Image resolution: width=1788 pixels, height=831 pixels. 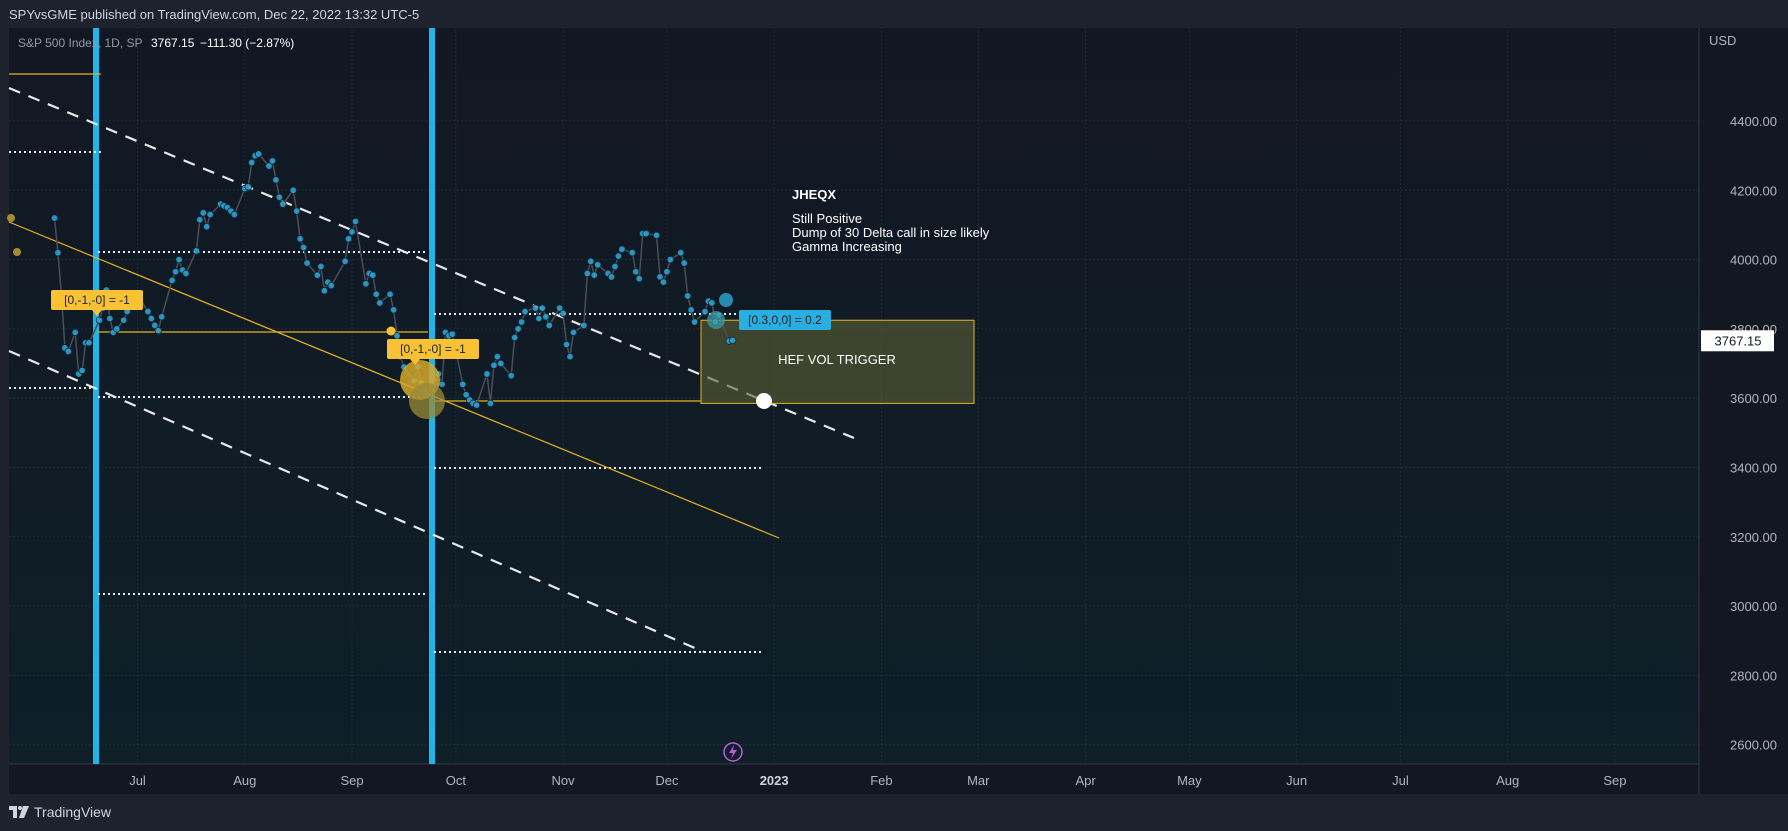 What do you see at coordinates (837, 361) in the screenshot?
I see `vol-trigger-box` at bounding box center [837, 361].